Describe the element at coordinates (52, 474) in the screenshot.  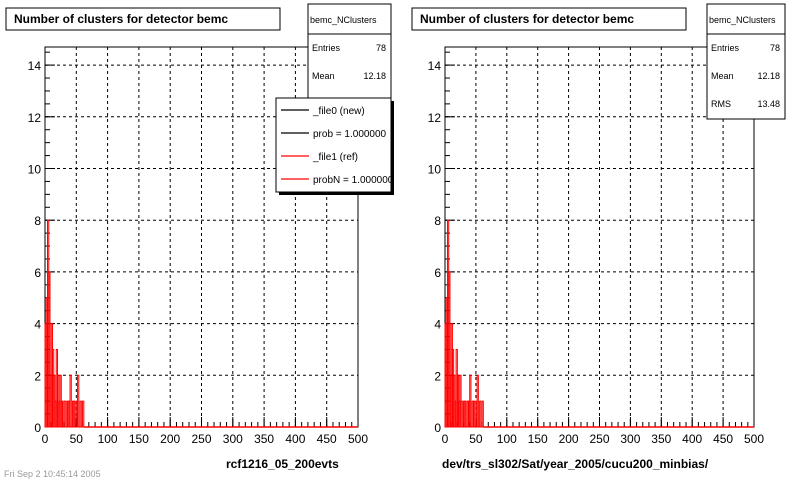
I see `footer-date: Fri Sep 2 10:45:14 2005` at that location.